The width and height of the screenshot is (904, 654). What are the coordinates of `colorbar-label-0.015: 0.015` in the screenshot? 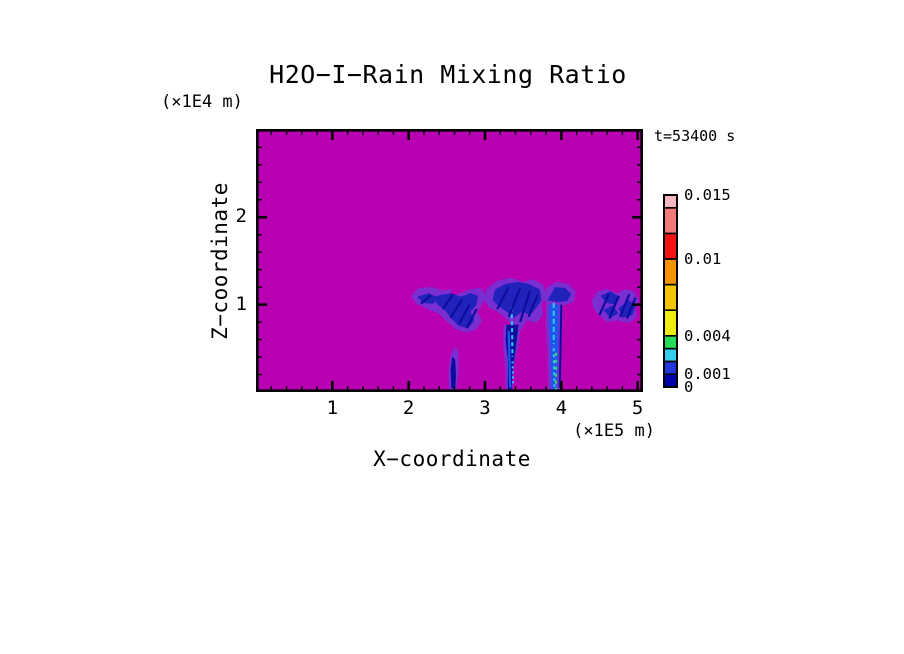 It's located at (707, 195).